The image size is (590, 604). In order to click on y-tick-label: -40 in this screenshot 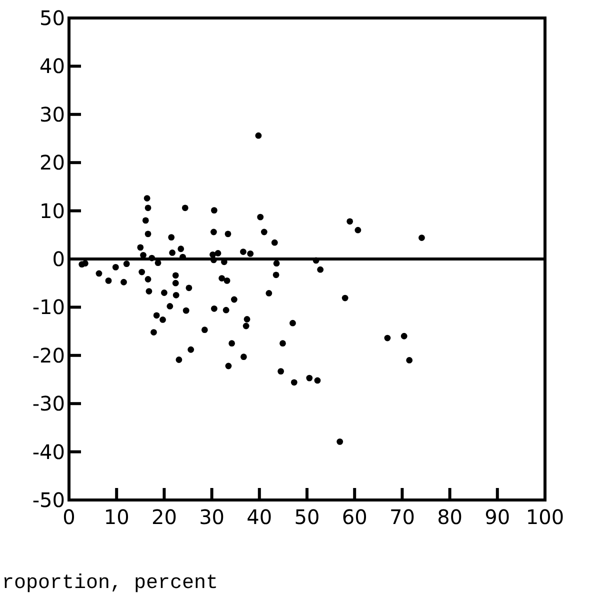, I will do `click(48, 452)`.